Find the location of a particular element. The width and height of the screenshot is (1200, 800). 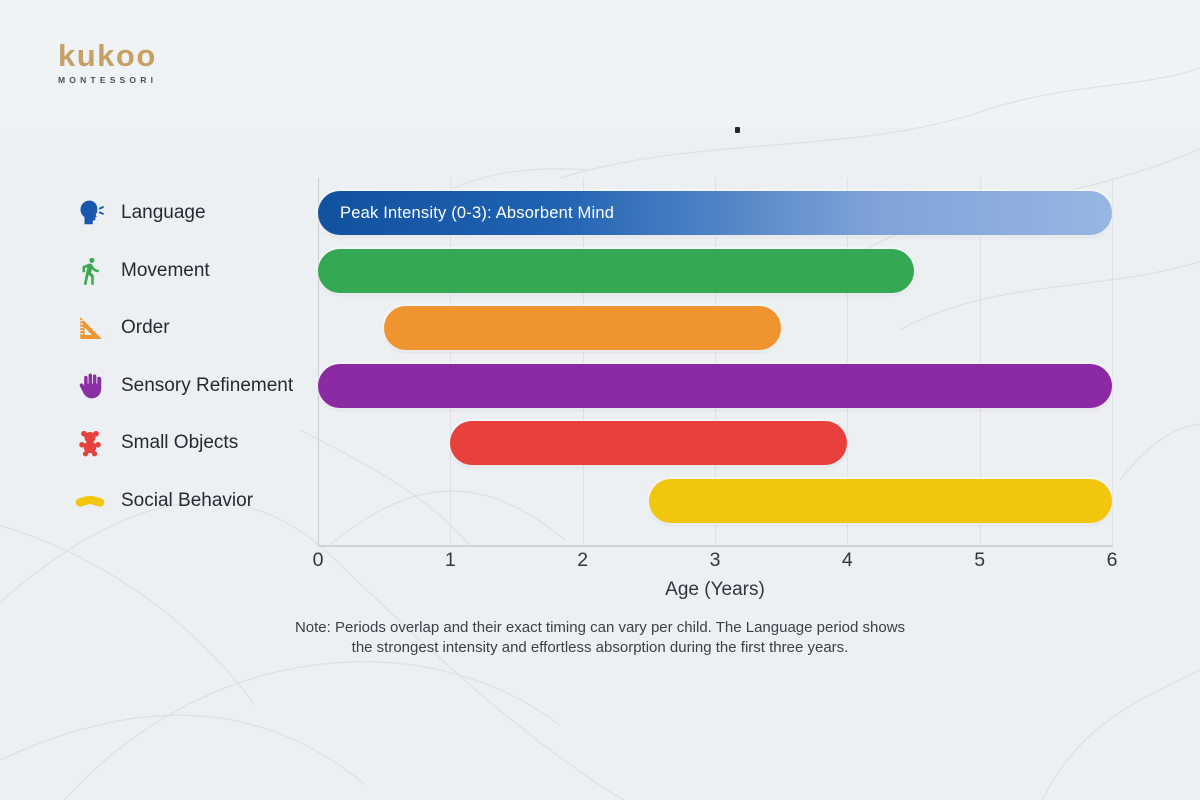

stray-dot is located at coordinates (737, 130).